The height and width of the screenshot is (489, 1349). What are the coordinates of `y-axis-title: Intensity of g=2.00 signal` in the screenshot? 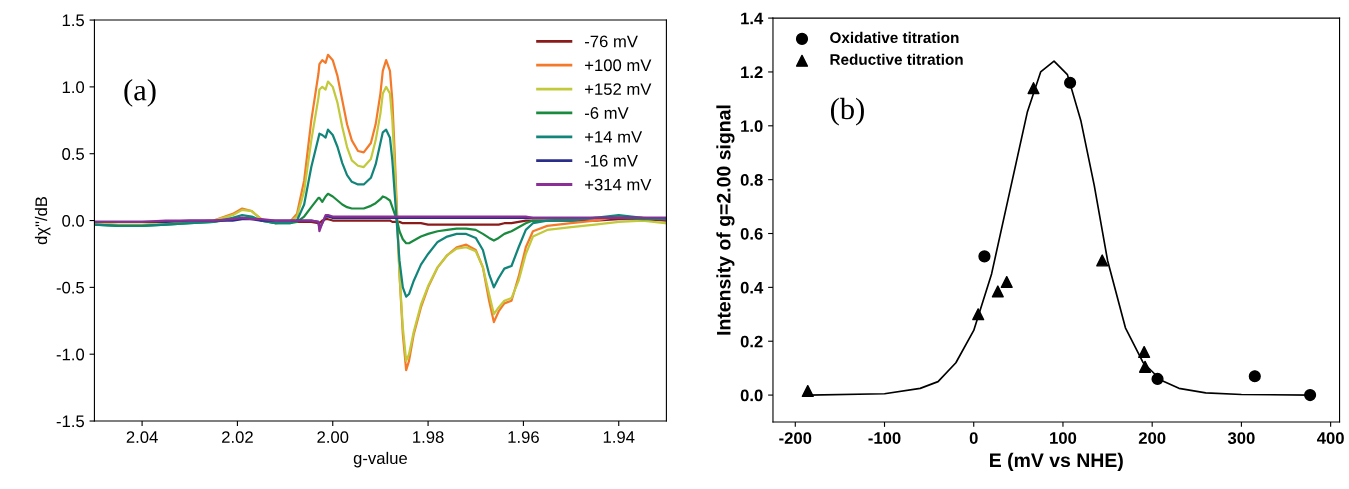 It's located at (725, 220).